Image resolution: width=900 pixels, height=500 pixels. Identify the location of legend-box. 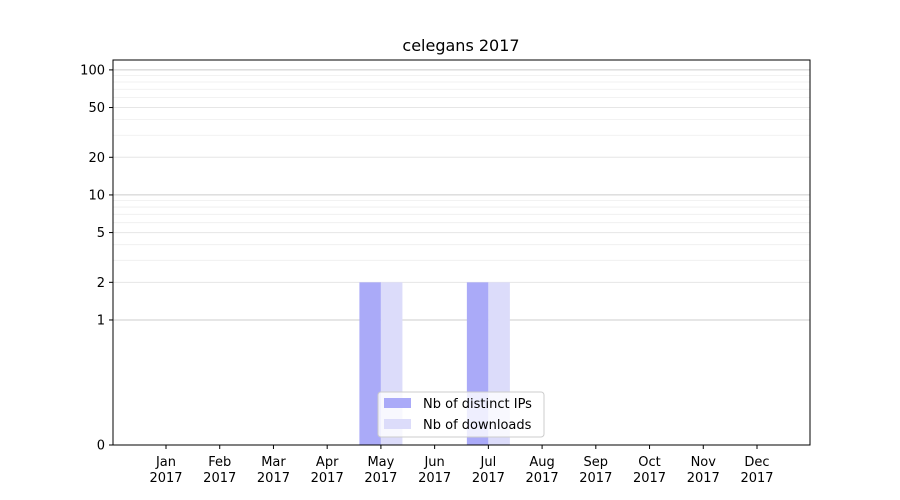
(461, 414).